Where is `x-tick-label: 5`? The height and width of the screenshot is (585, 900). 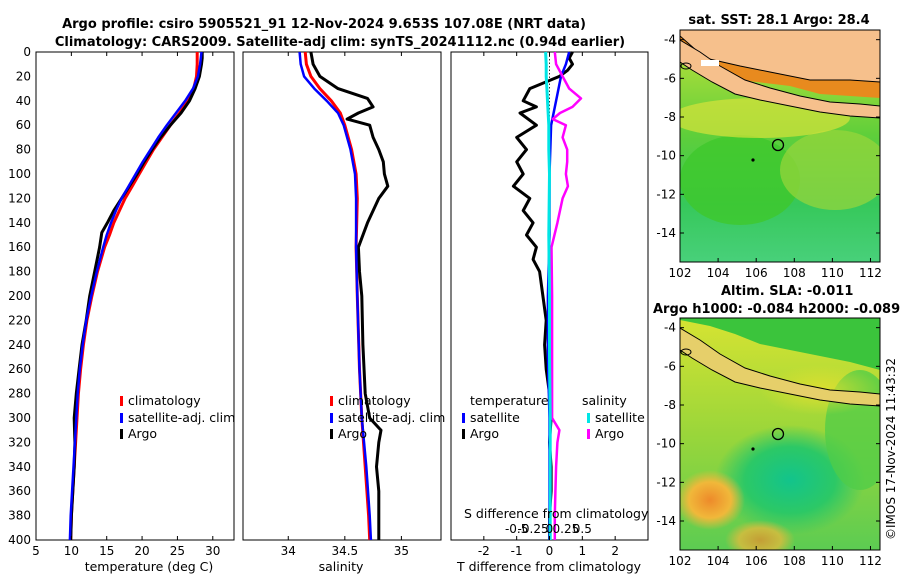
x-tick-label: 5 is located at coordinates (36, 551).